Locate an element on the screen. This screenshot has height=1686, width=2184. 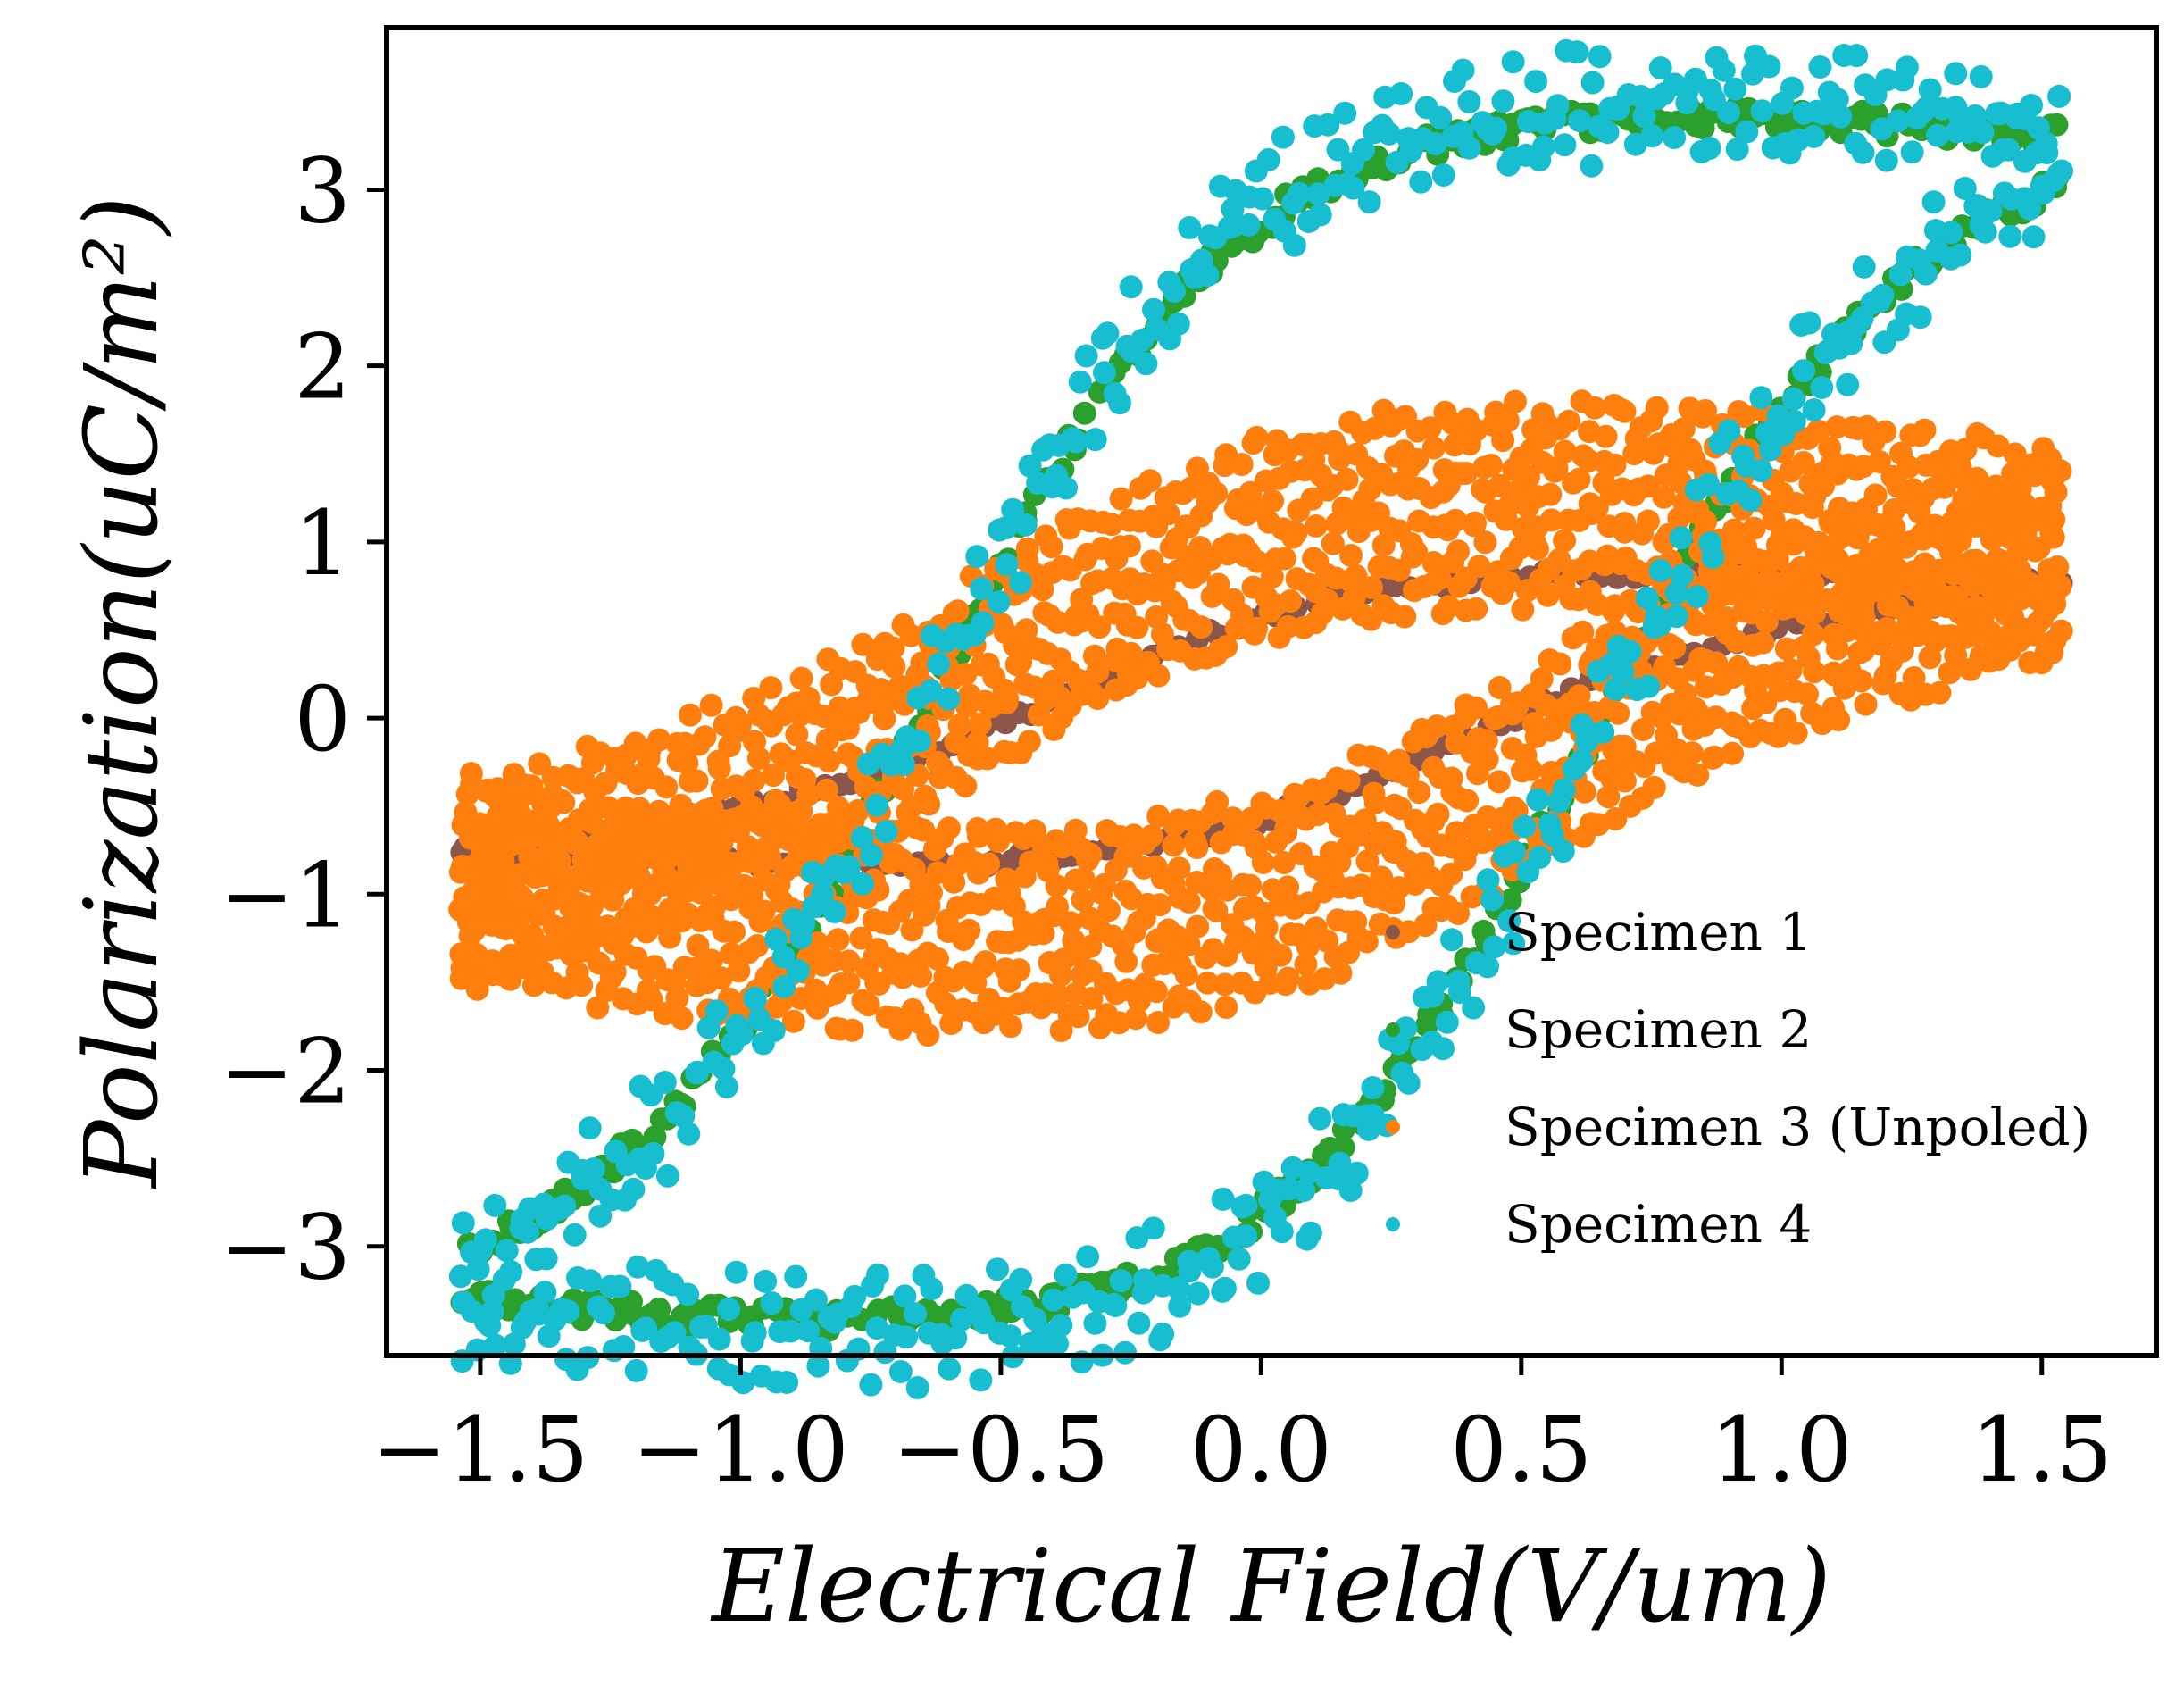
y-tick-label: −3 is located at coordinates (285, 1248).